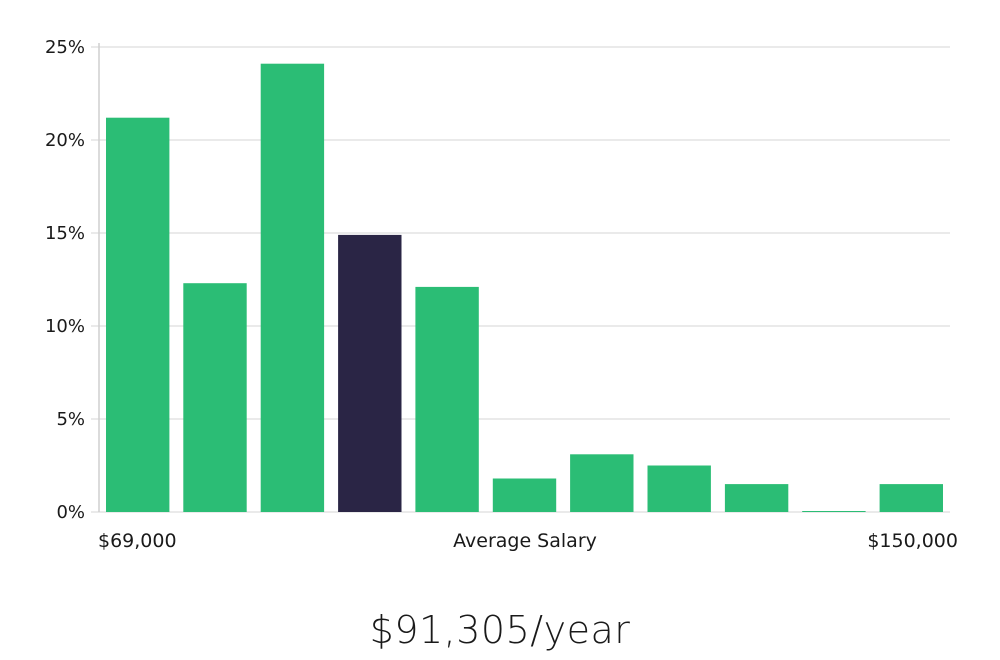  Describe the element at coordinates (525, 541) in the screenshot. I see `x-axis-title: Average Salary` at that location.